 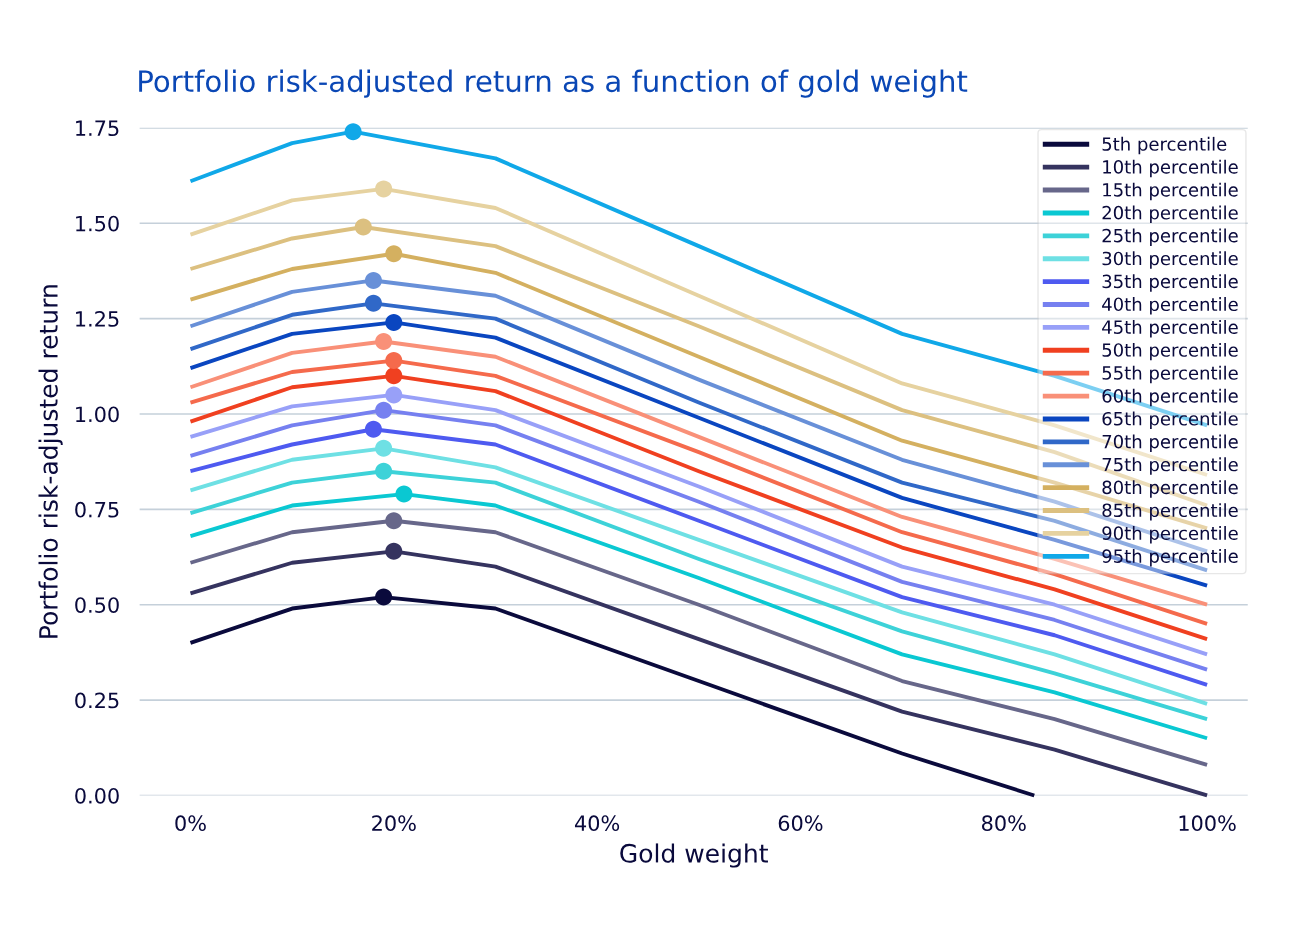 What do you see at coordinates (190, 823) in the screenshot?
I see `x-tick-label: 0%` at bounding box center [190, 823].